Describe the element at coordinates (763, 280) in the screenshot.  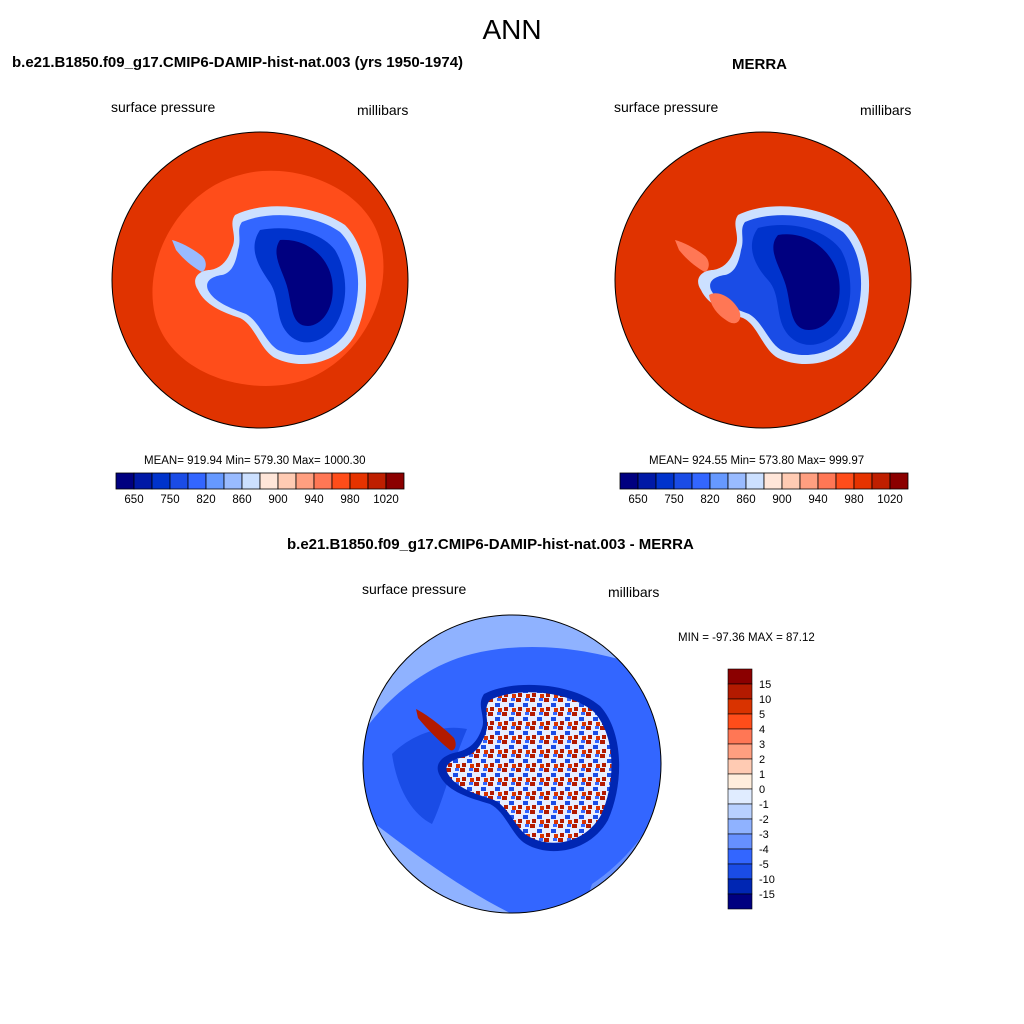
I see `panel2-map` at that location.